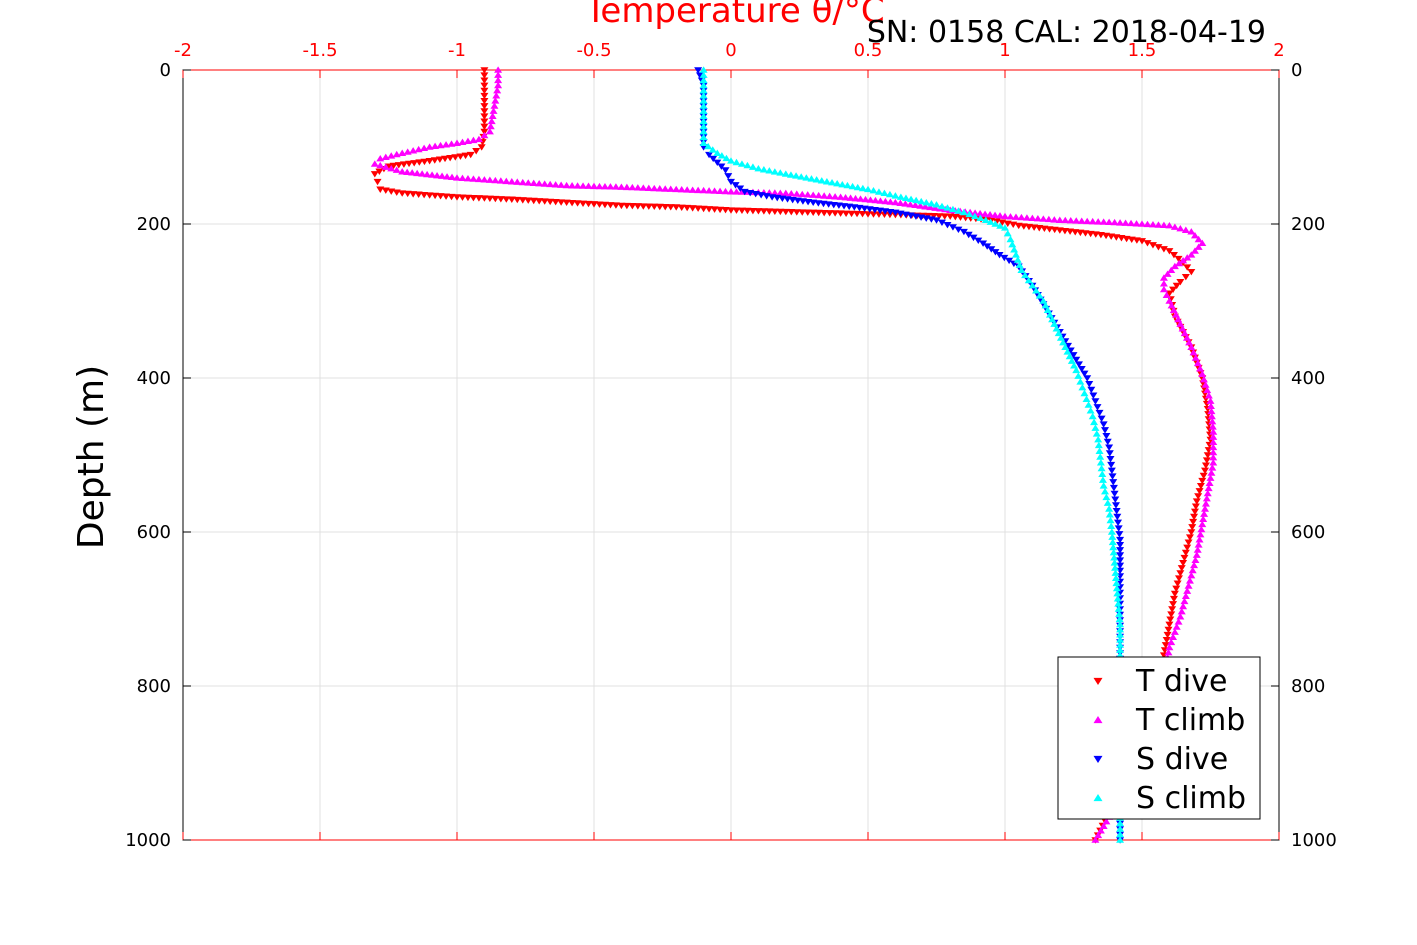  Describe the element at coordinates (1308, 686) in the screenshot. I see `y-tick-label-right: 800` at that location.